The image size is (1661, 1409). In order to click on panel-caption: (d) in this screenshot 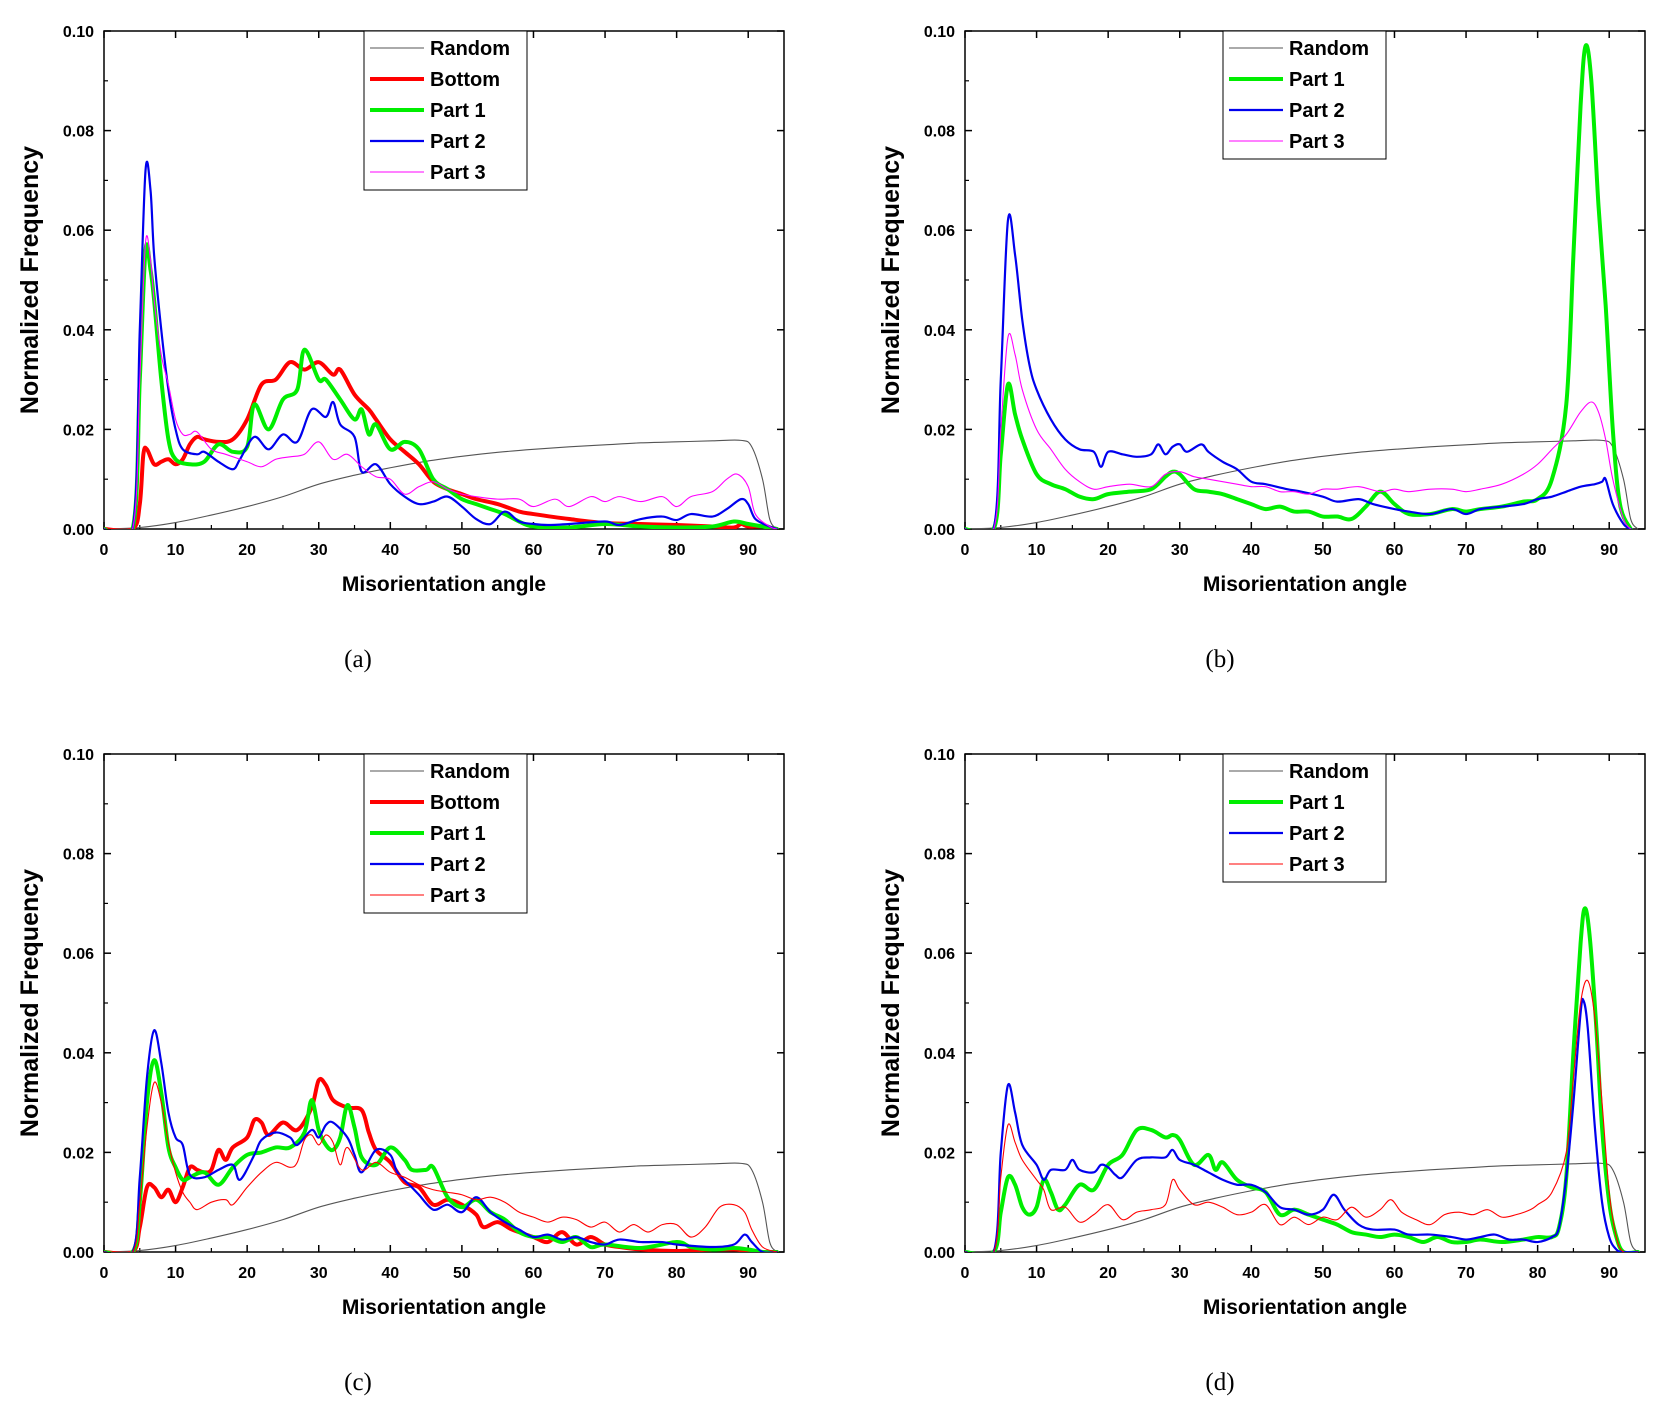, I will do `click(1219, 1382)`.